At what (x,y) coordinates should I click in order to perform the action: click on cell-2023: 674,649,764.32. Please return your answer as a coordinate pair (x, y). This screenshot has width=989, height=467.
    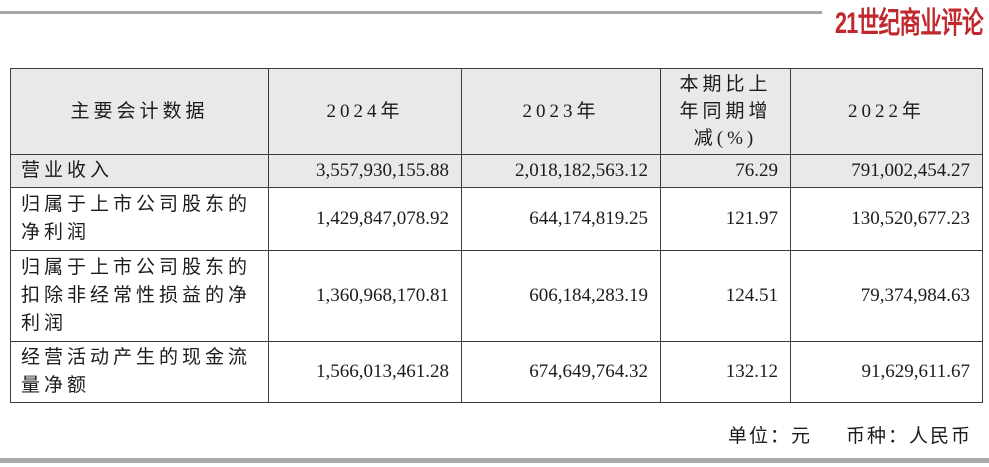
    Looking at the image, I should click on (561, 372).